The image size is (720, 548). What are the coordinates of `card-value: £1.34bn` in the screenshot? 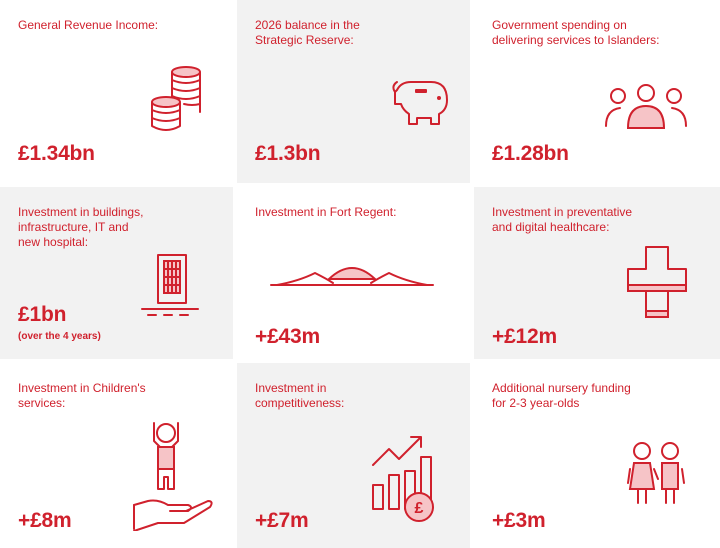 It's located at (56, 153).